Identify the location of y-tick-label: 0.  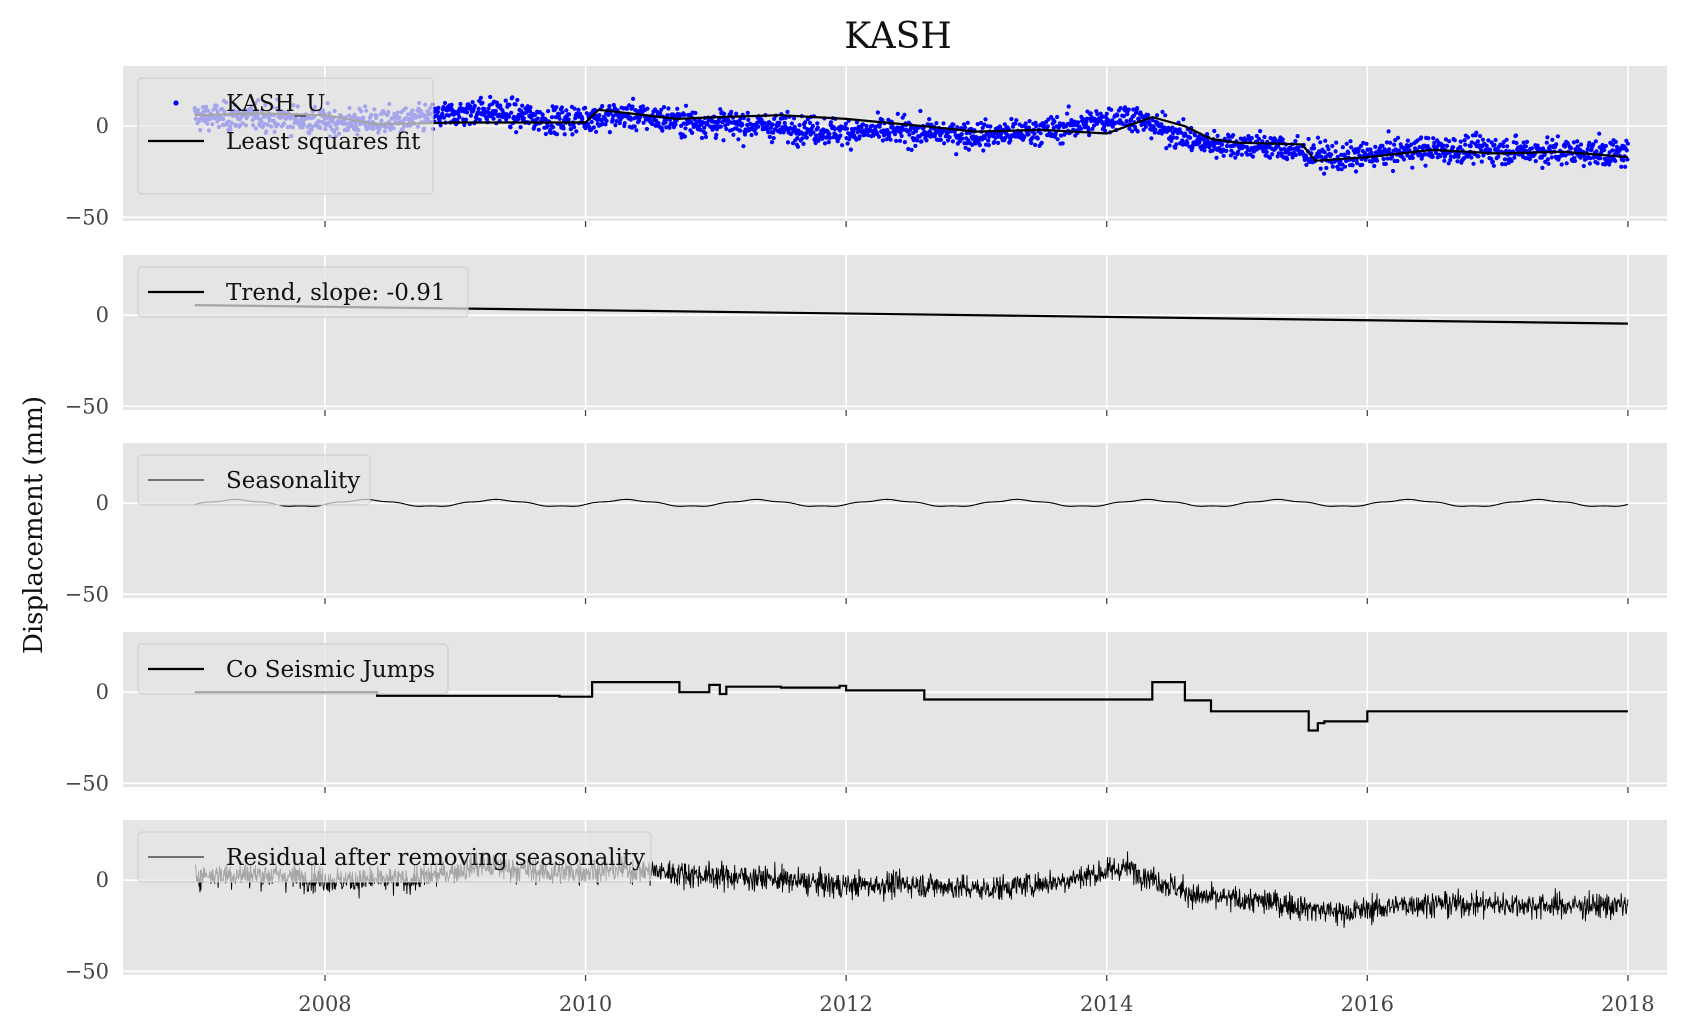
(102, 880).